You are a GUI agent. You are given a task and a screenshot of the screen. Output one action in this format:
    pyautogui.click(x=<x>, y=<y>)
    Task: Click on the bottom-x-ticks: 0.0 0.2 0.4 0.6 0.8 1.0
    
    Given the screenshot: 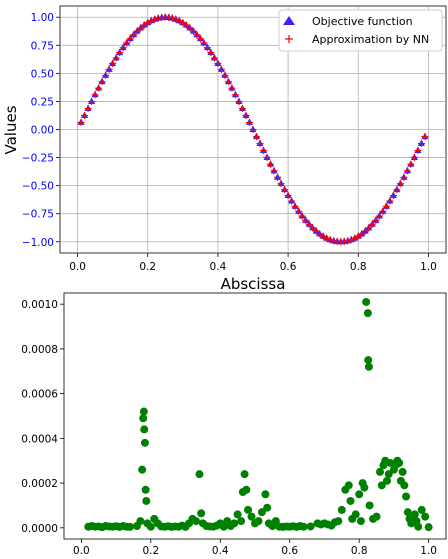 What is the action you would take?
    pyautogui.click(x=255, y=548)
    